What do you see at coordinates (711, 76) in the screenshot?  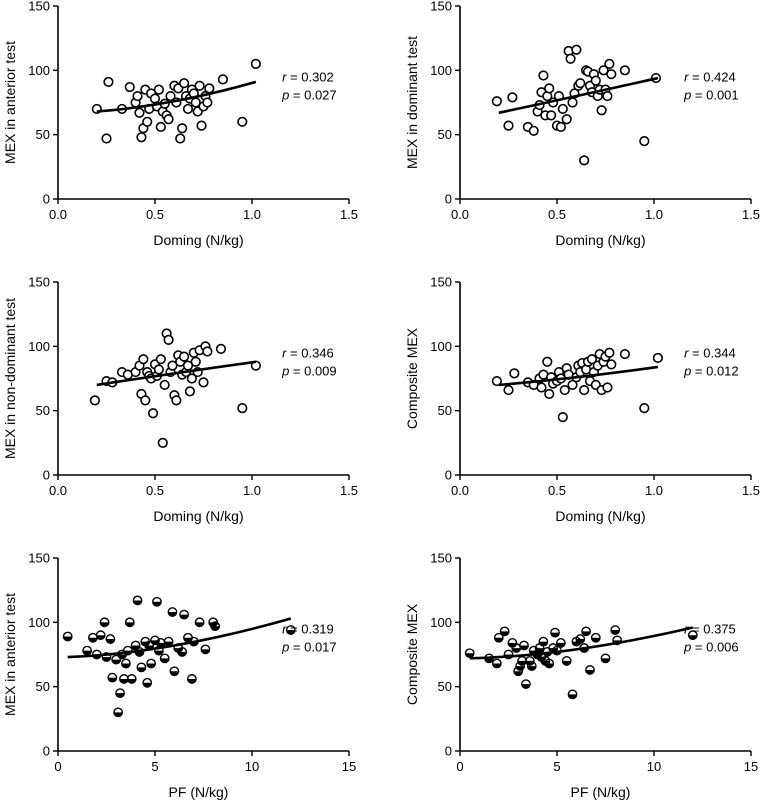 I see `stat-r-value: = 0.424` at bounding box center [711, 76].